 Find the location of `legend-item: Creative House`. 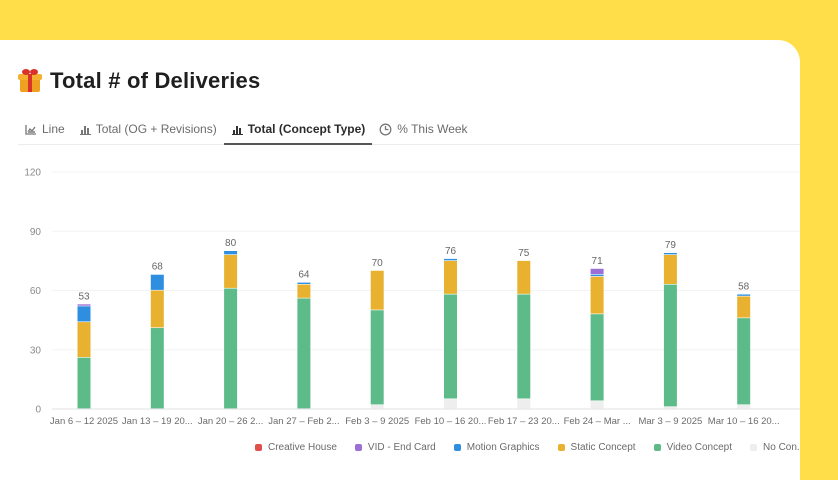

legend-item: Creative House is located at coordinates (296, 447).